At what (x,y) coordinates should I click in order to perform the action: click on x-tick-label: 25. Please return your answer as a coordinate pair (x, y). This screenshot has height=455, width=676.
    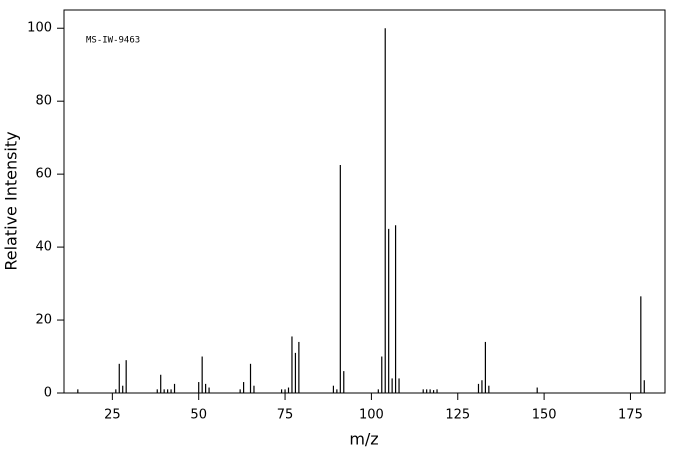
    Looking at the image, I should click on (112, 415).